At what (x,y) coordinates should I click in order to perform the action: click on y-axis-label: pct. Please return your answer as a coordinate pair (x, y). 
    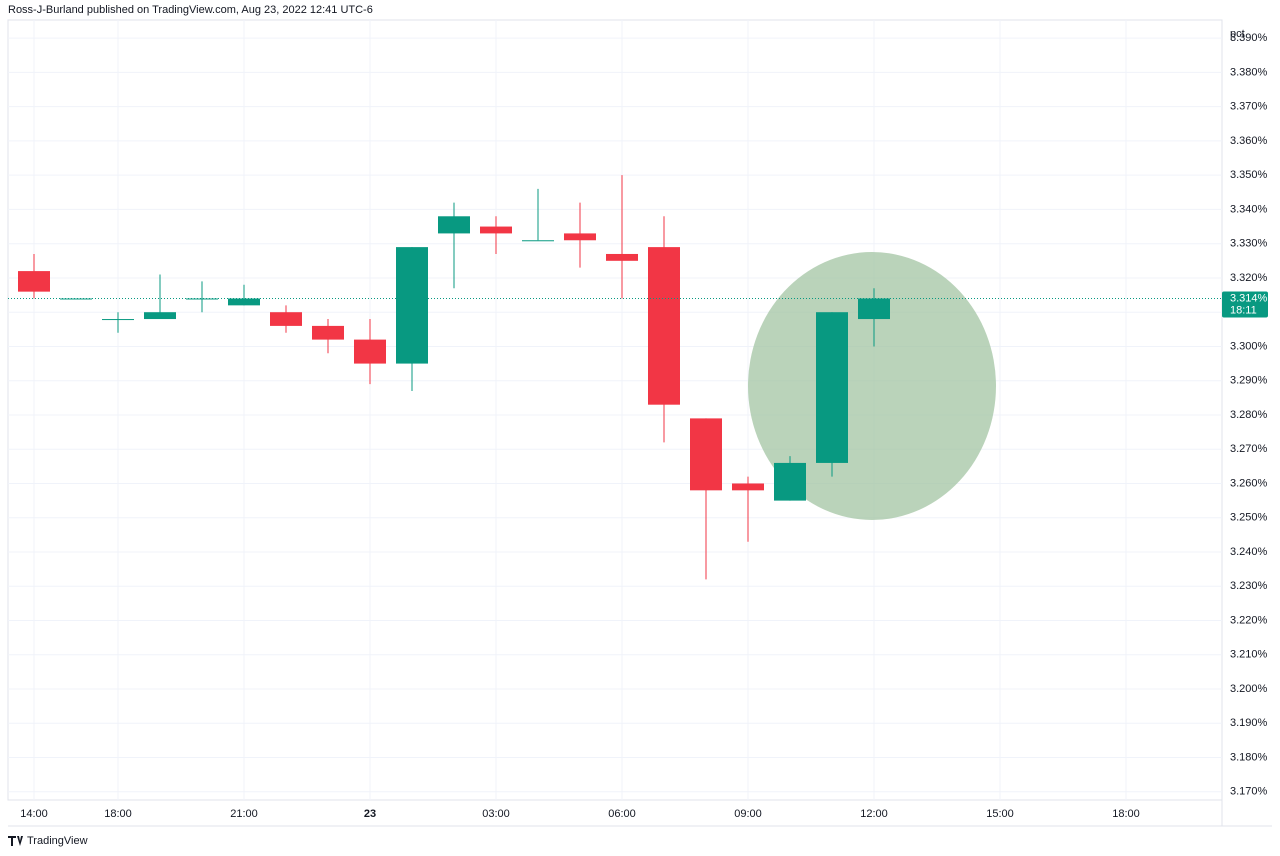
    Looking at the image, I should click on (1237, 34).